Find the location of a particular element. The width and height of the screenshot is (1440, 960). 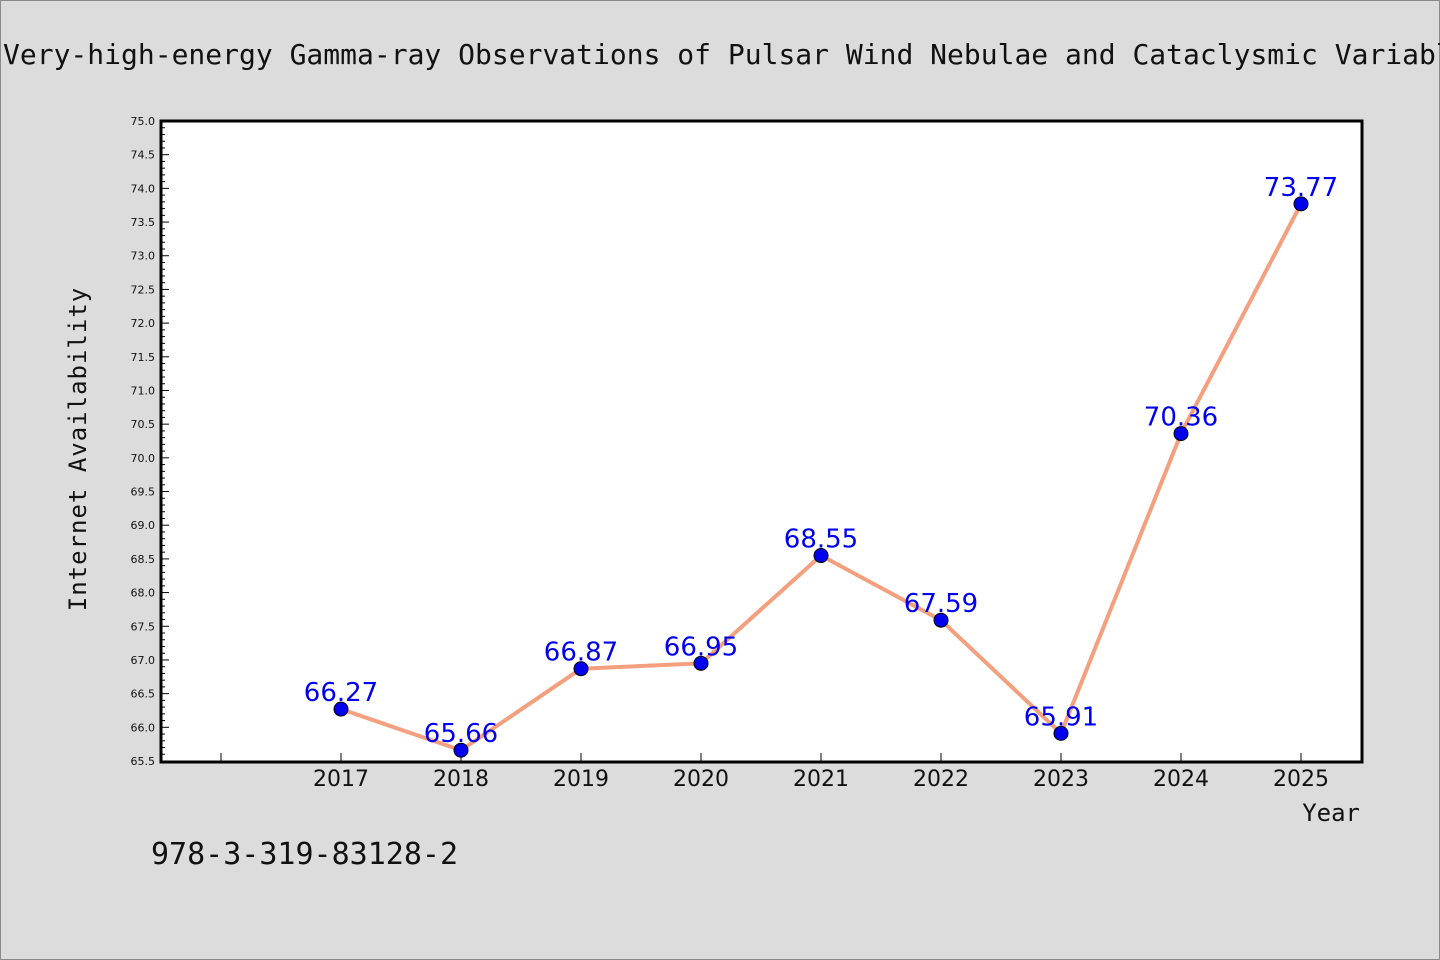

y-tick-label: 72.0 is located at coordinates (143, 323).